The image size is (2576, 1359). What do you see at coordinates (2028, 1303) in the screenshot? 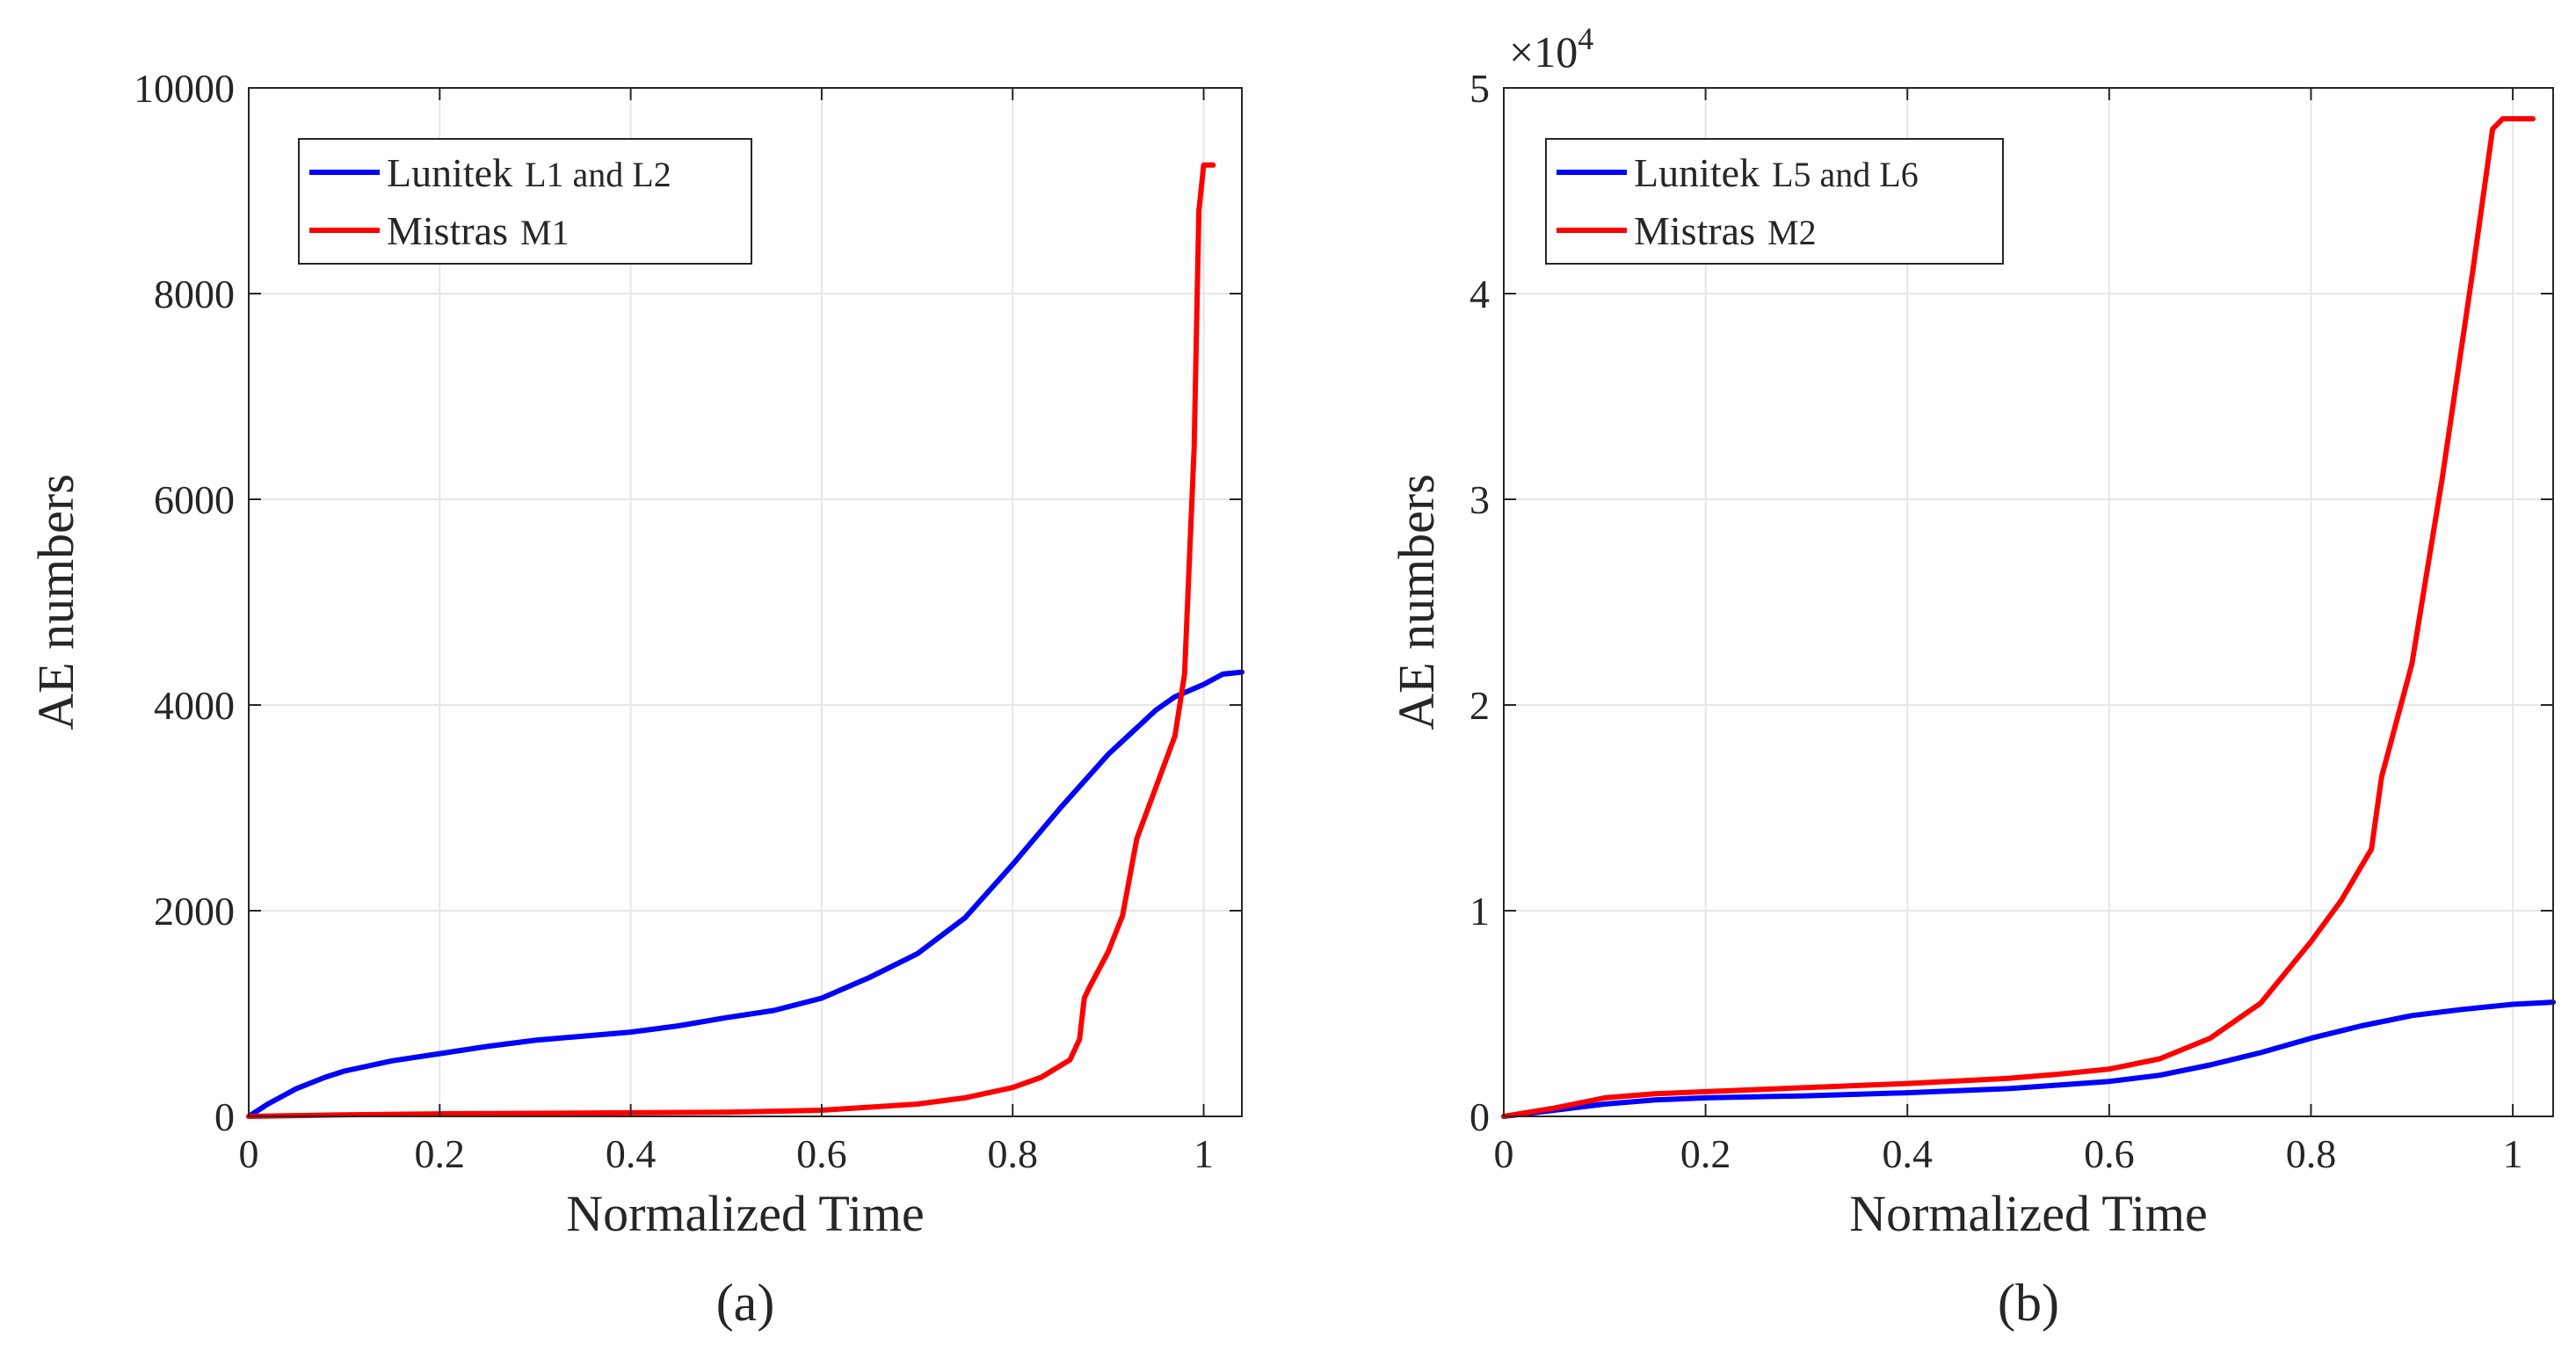
I see `panel-b-label: (b)` at bounding box center [2028, 1303].